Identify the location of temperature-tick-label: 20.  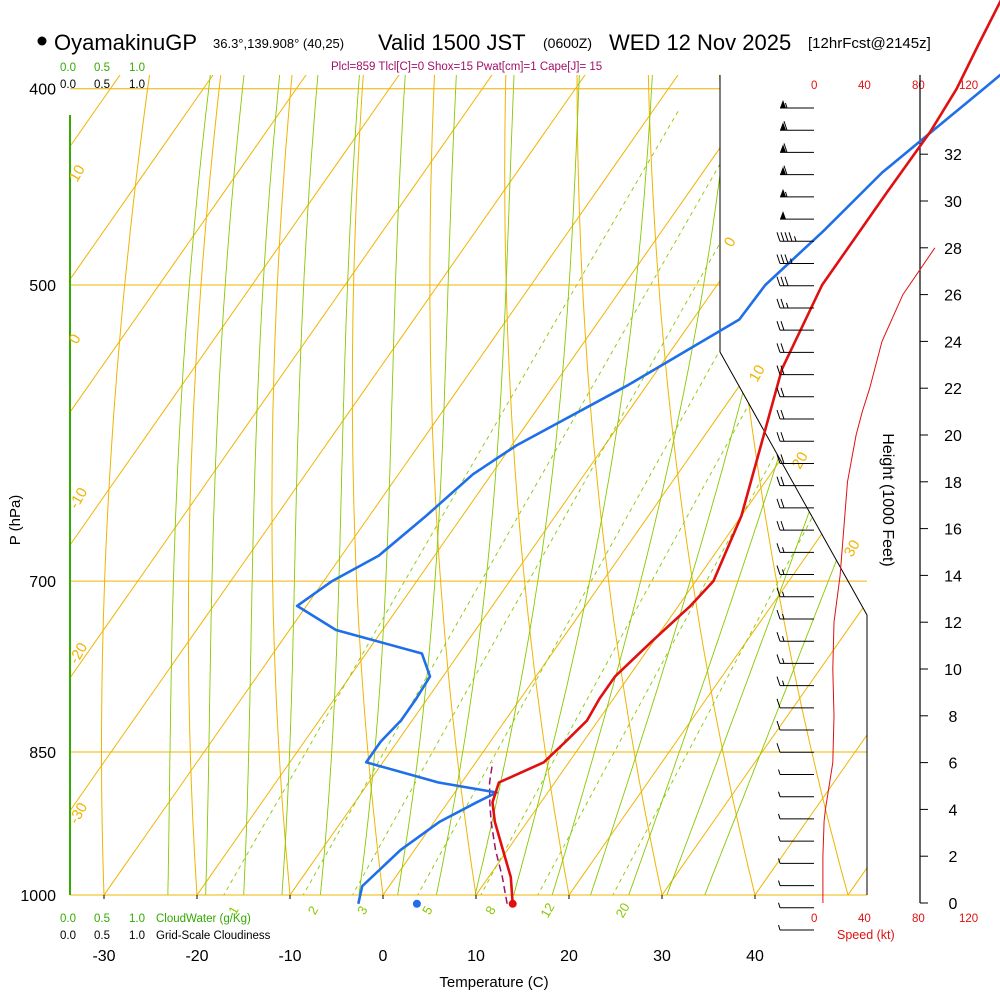
(569, 956).